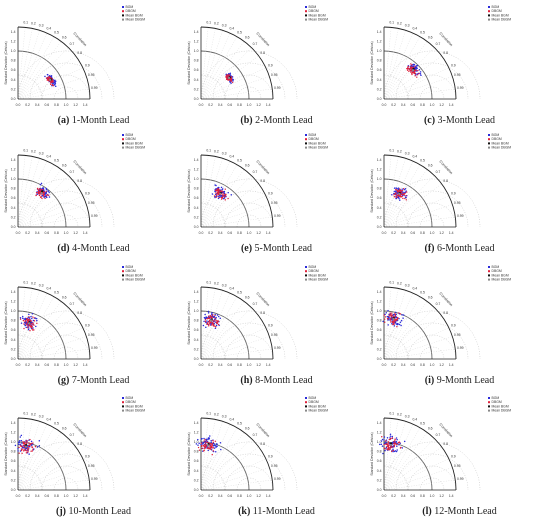 This screenshot has height=523, width=550. Describe the element at coordinates (87, 456) in the screenshot. I see `corr-tick-label: 0.9` at that location.